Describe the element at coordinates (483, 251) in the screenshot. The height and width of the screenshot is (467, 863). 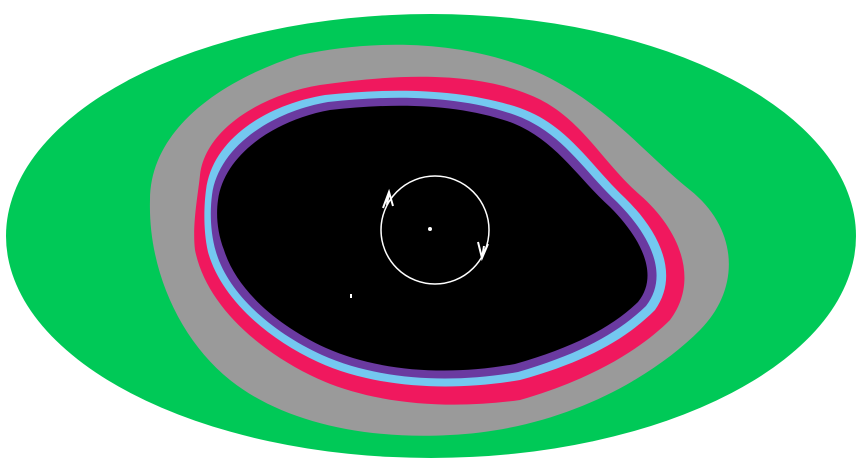
I see `arrow-right` at that location.